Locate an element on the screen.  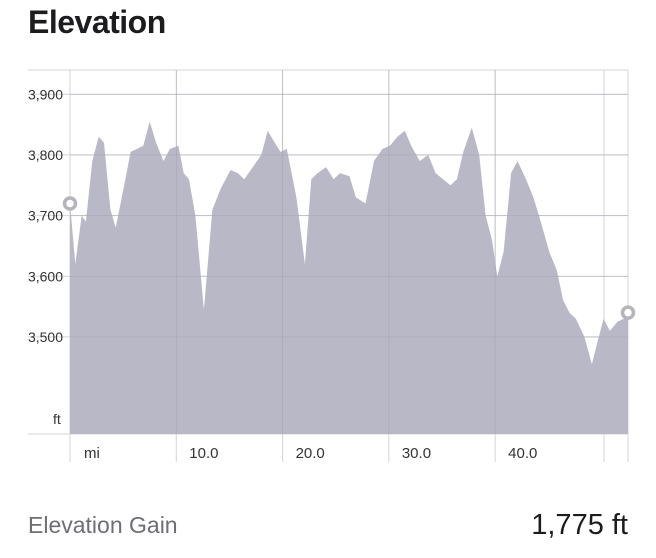
y-unit-label: ft is located at coordinates (57, 419).